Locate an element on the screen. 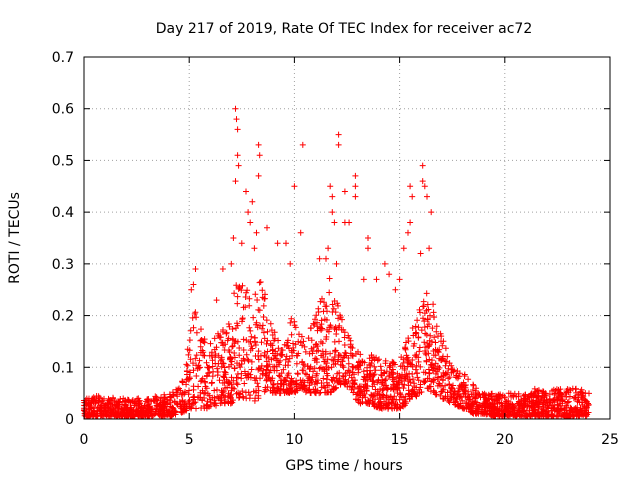 The image size is (640, 480). x-tick-label: 5 is located at coordinates (189, 440).